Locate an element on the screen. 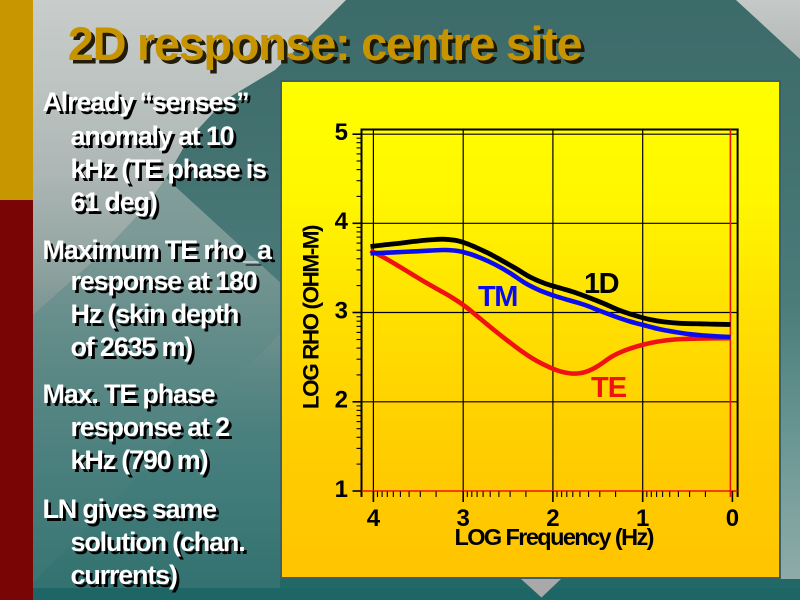  svg-text: 5 is located at coordinates (341, 132).